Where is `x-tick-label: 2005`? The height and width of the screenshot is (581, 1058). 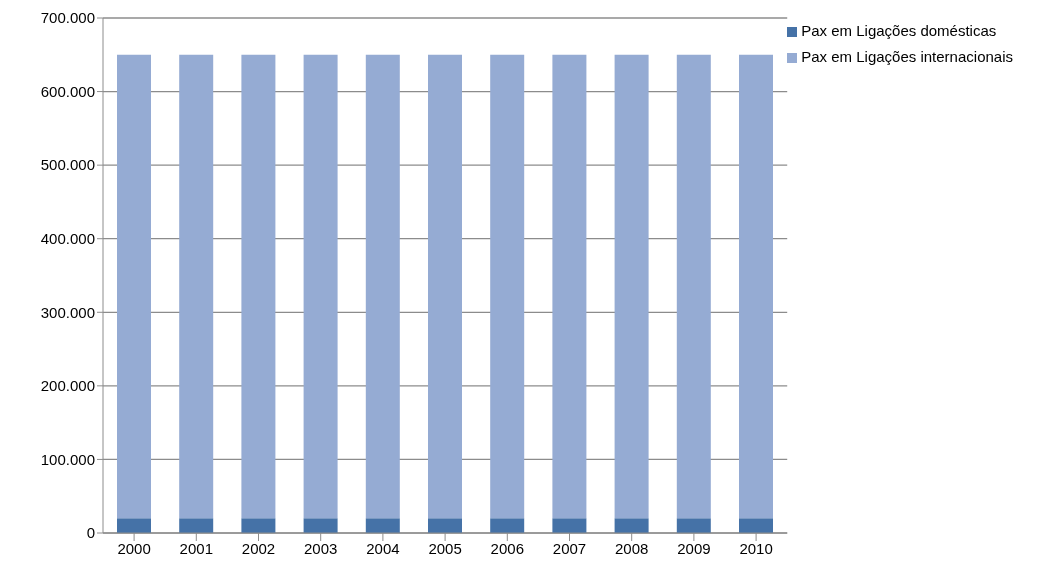 x-tick-label: 2005 is located at coordinates (445, 548).